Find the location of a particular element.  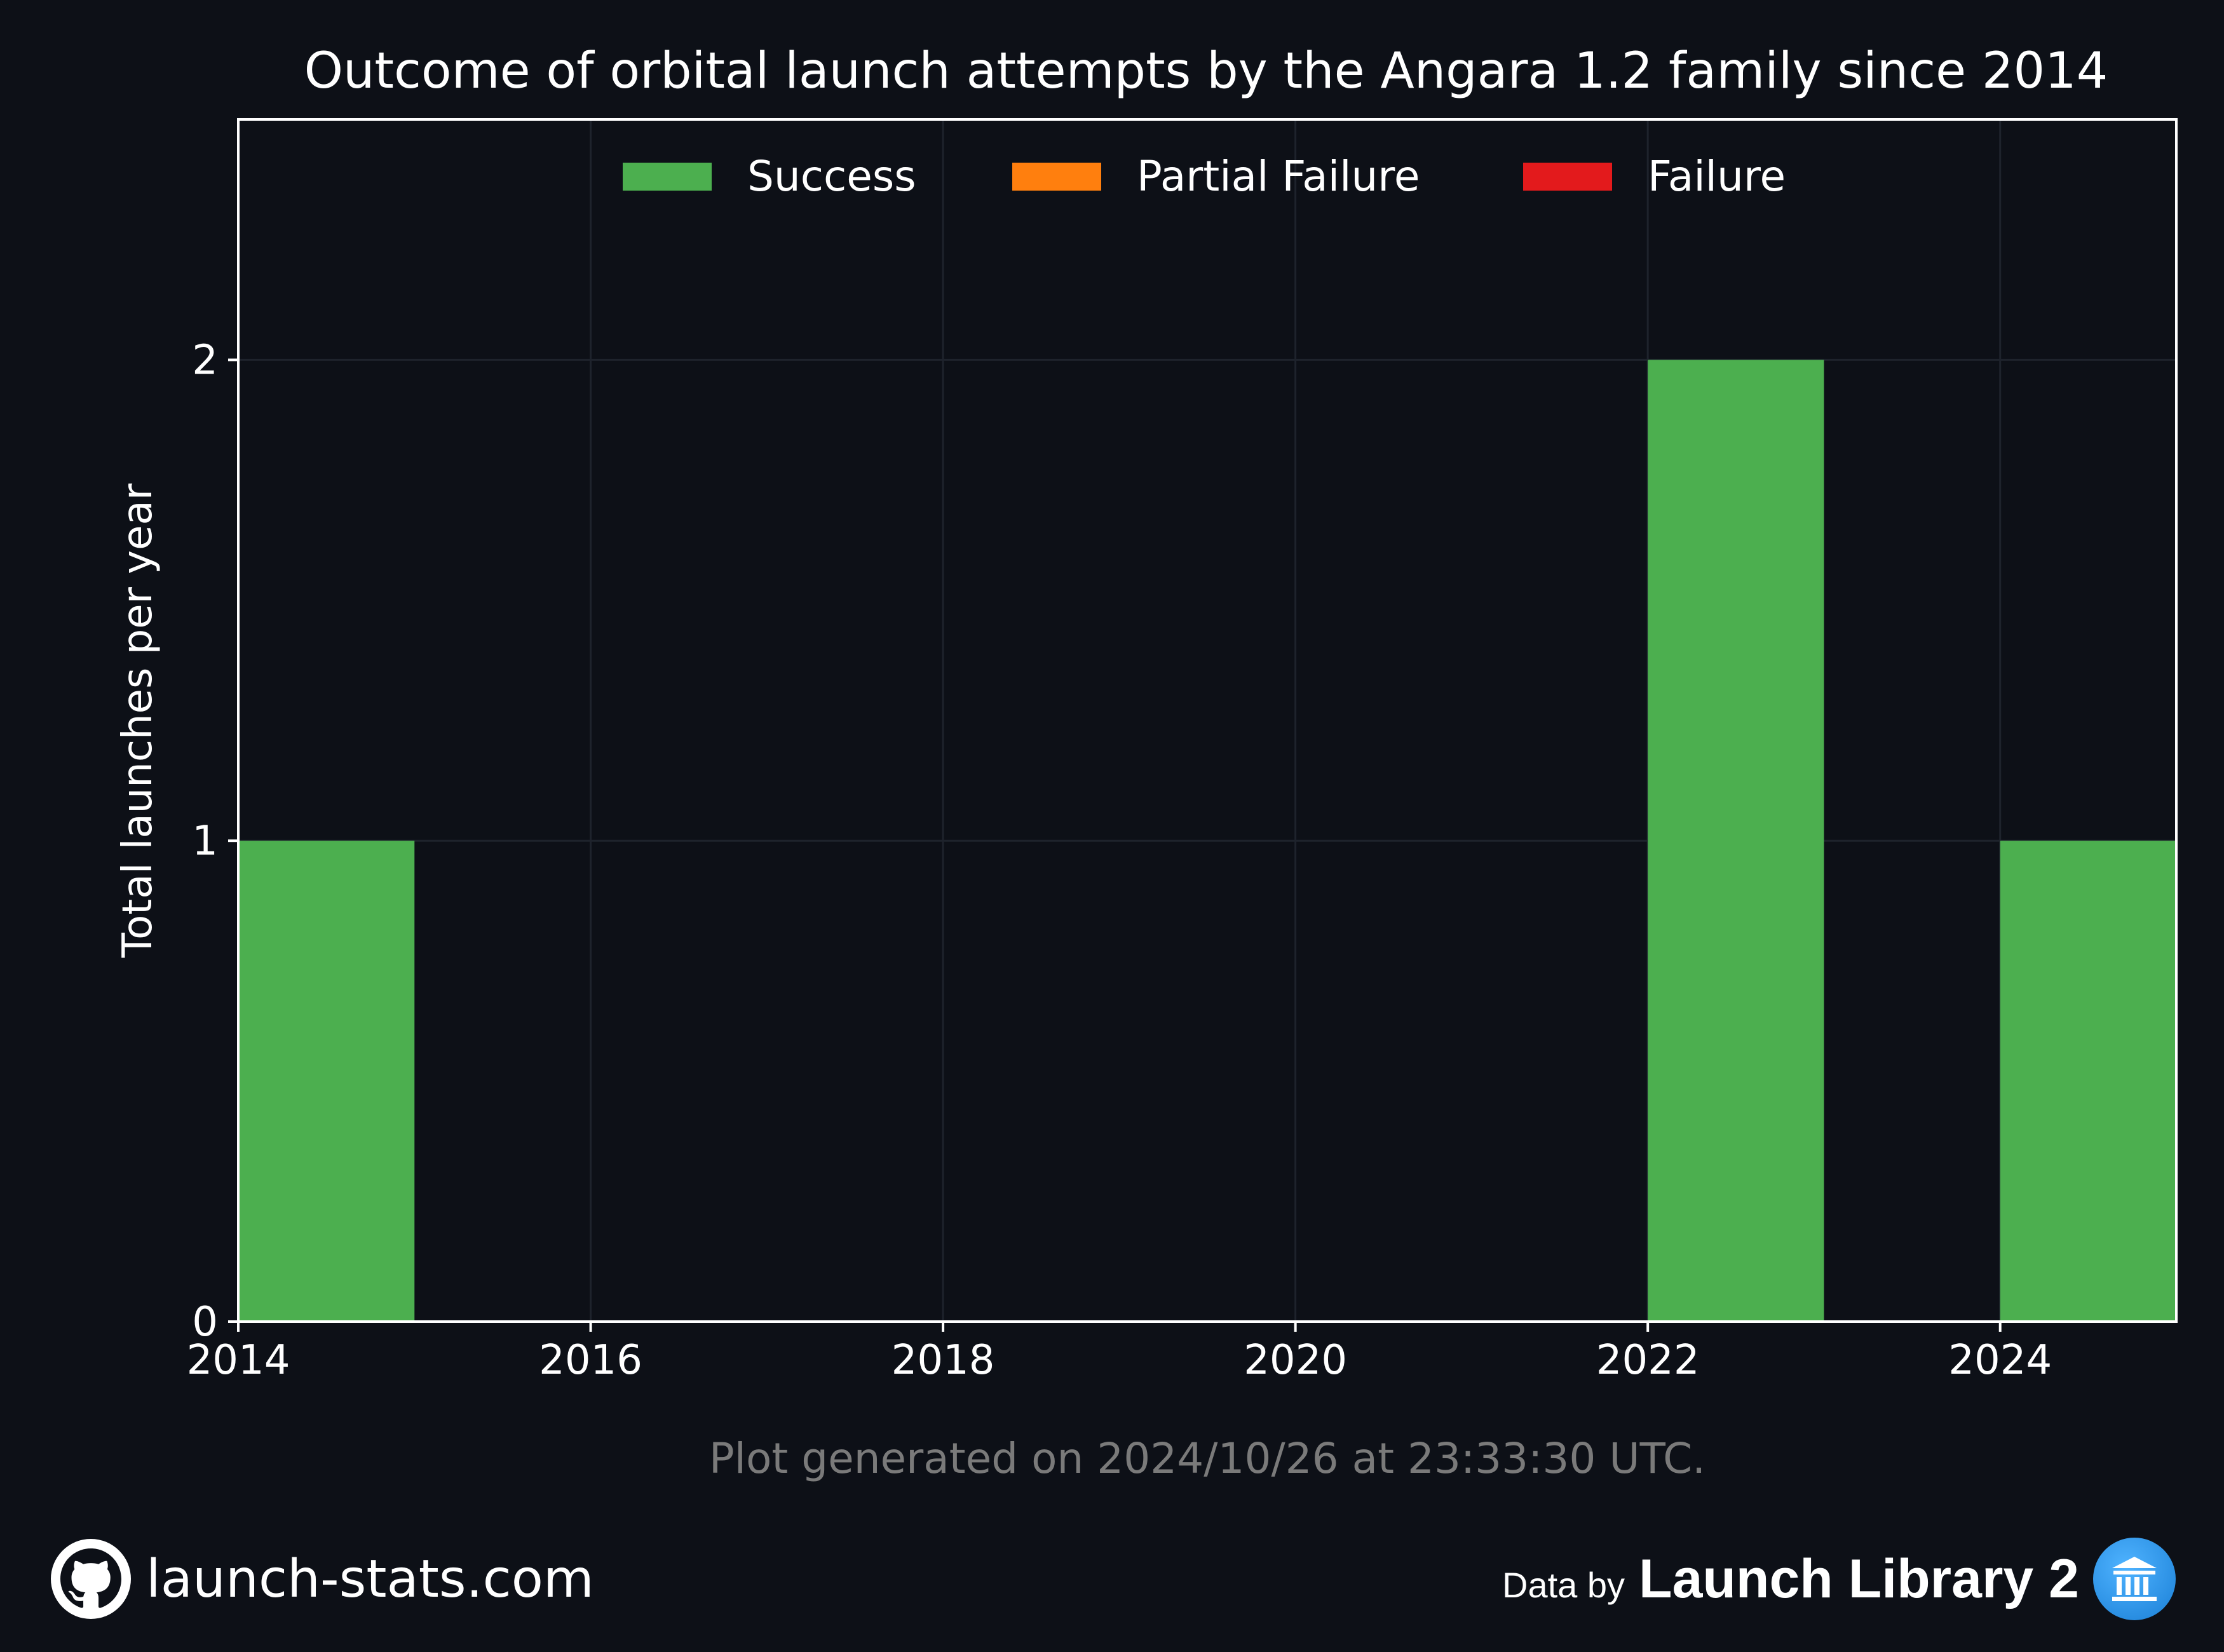

site-link: launch-stats.com is located at coordinates (370, 1579).